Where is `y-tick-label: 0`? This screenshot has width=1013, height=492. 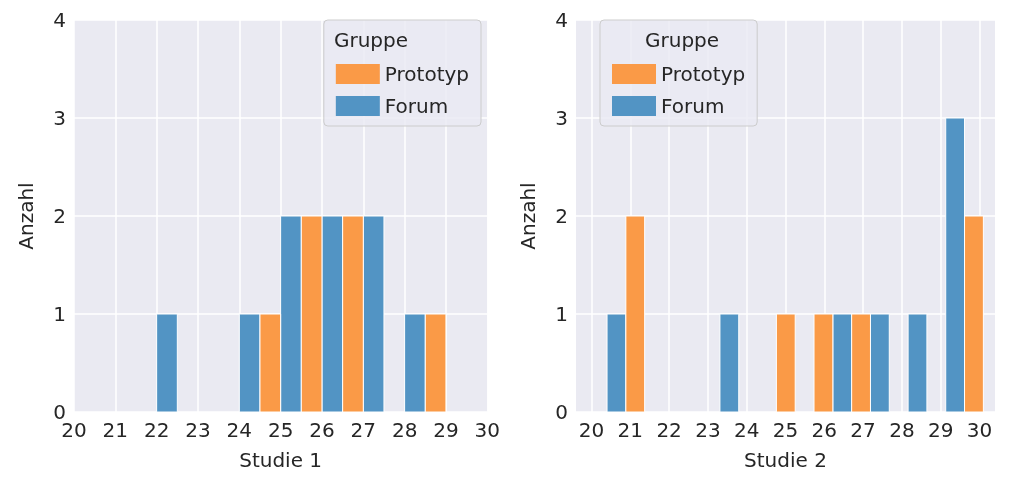
y-tick-label: 0 is located at coordinates (561, 412).